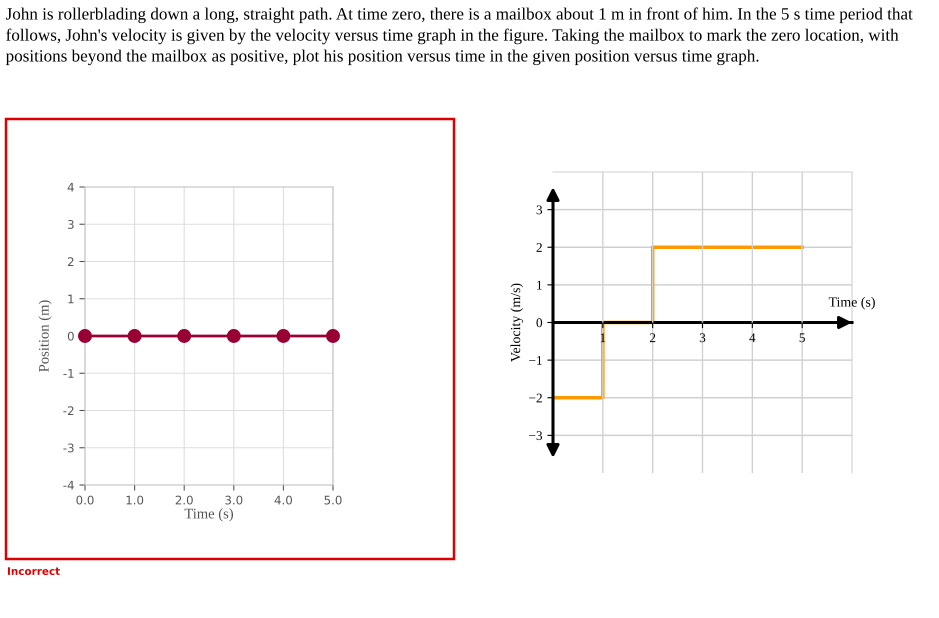 The width and height of the screenshot is (939, 618). Describe the element at coordinates (68, 410) in the screenshot. I see `y-tick-label: -2` at that location.